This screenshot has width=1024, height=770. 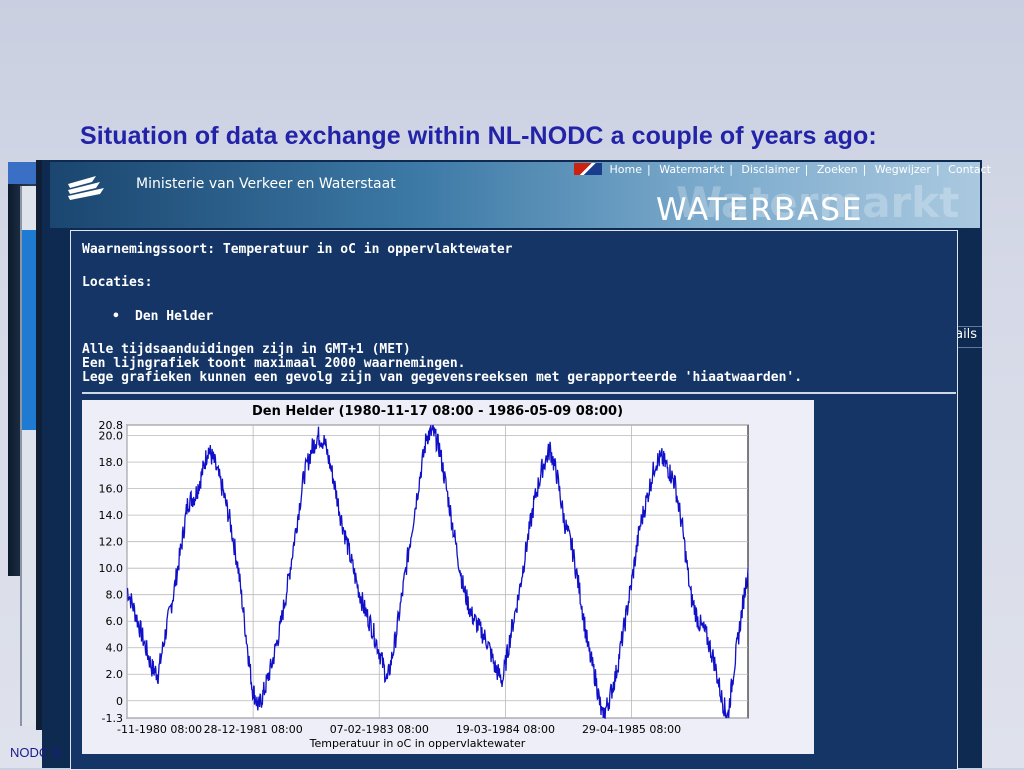 I want to click on divider, so click(x=519, y=393).